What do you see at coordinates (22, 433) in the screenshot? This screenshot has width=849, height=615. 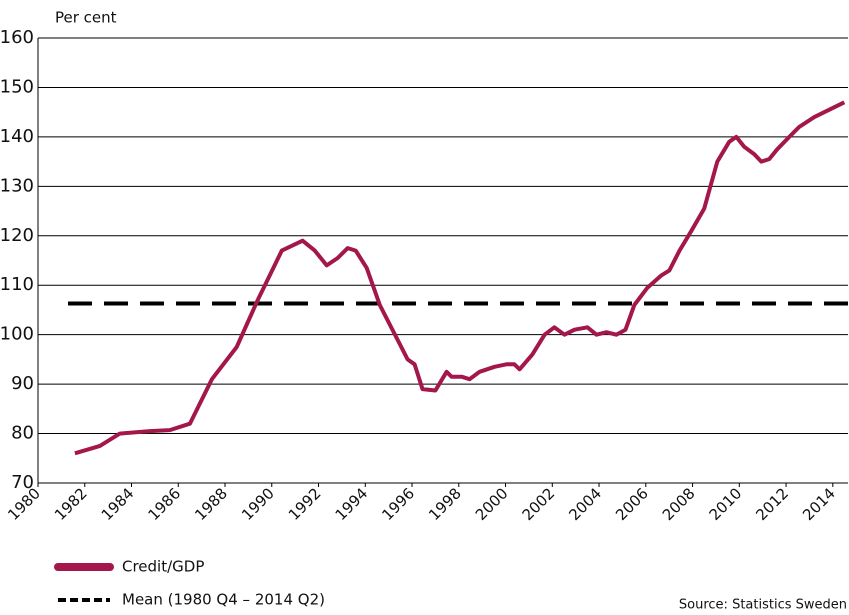 I see `y-tick-label: 80` at bounding box center [22, 433].